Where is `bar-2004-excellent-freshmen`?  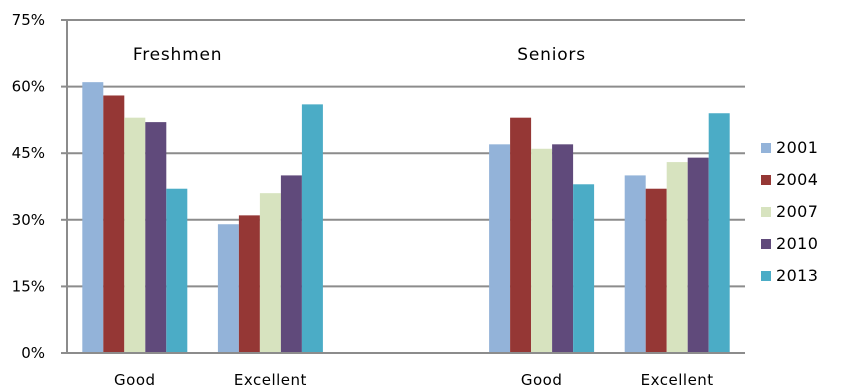 bar-2004-excellent-freshmen is located at coordinates (249, 284).